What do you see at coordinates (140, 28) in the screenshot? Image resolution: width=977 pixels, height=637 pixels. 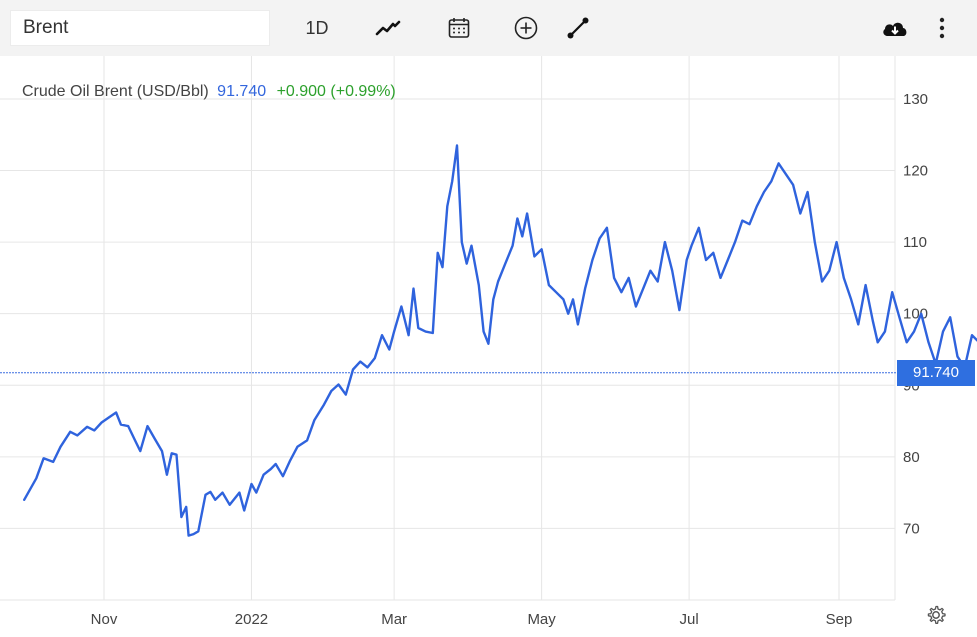 I see `symbol-search-input: Brent` at bounding box center [140, 28].